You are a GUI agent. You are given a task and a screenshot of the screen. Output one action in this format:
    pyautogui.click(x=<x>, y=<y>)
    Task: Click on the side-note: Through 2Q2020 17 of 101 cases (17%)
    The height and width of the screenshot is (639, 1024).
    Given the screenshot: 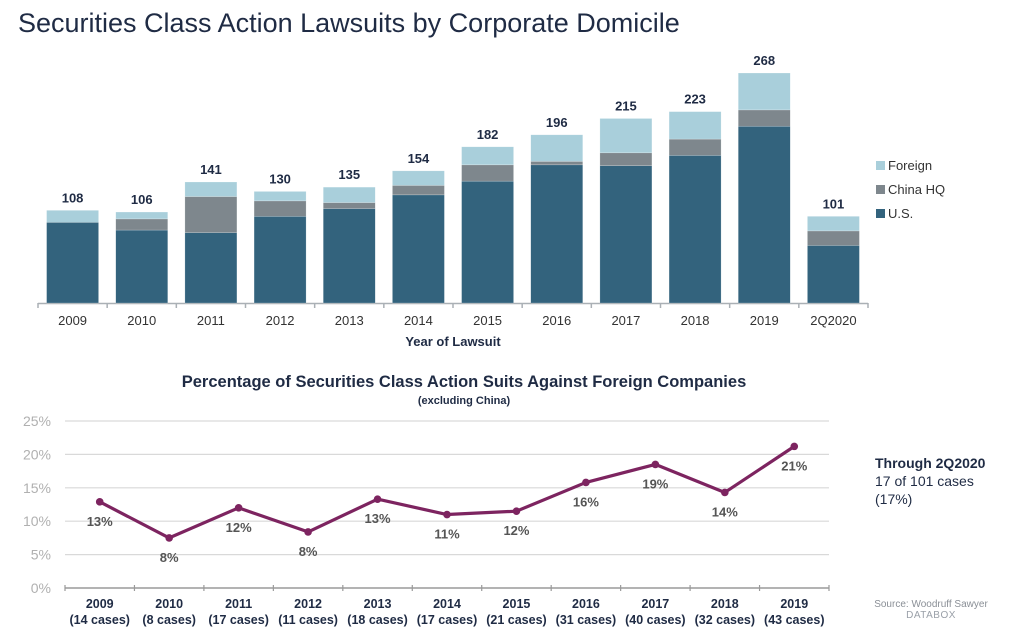 What is the action you would take?
    pyautogui.click(x=930, y=481)
    